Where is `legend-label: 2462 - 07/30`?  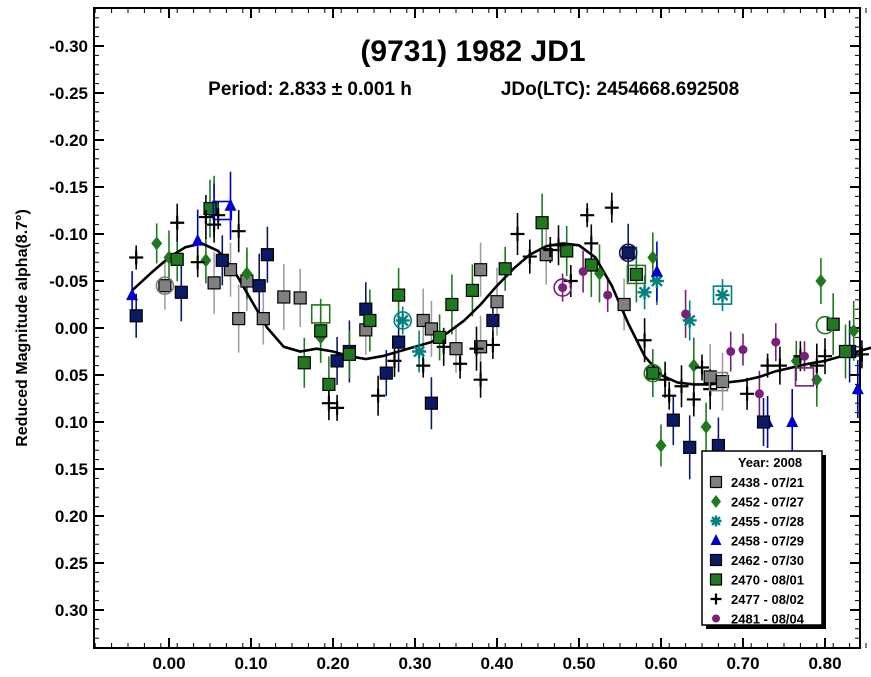
legend-label: 2462 - 07/30 is located at coordinates (767, 560).